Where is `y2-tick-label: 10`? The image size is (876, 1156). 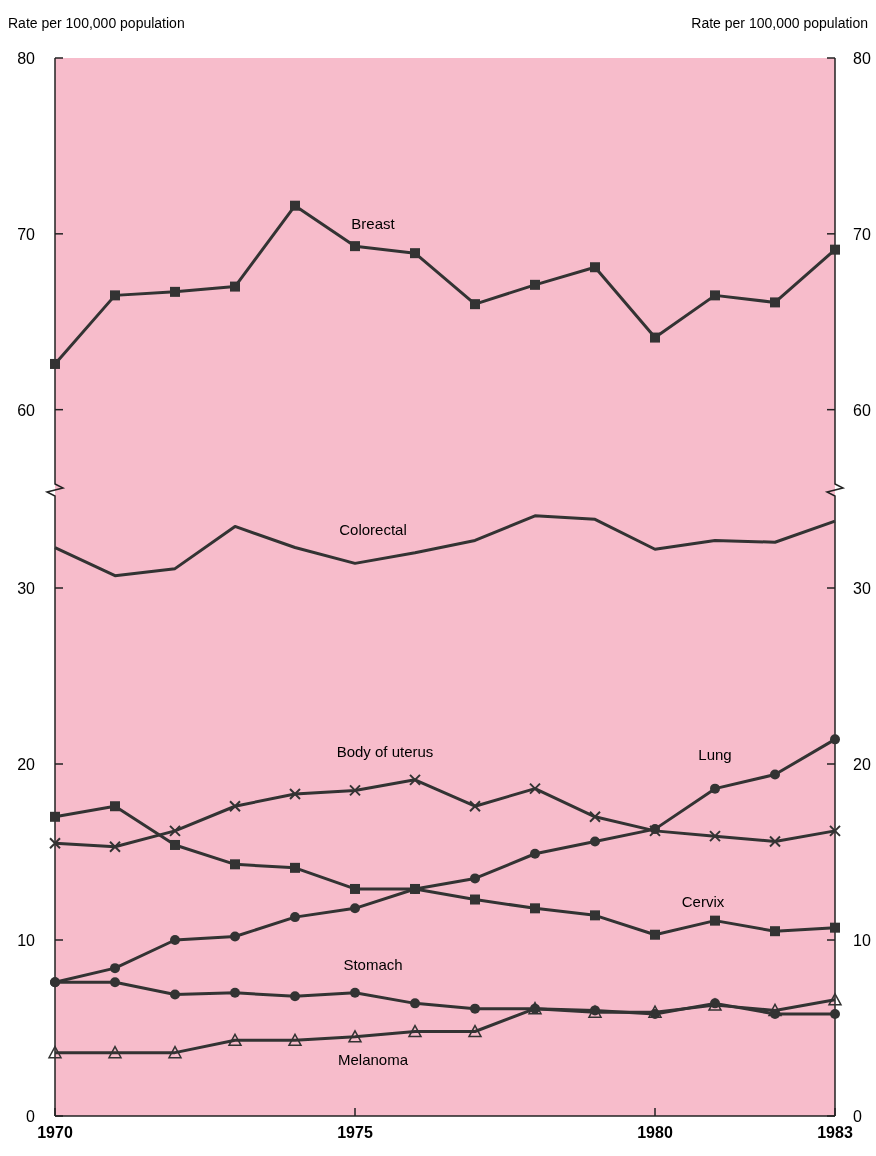
y2-tick-label: 10 is located at coordinates (862, 940).